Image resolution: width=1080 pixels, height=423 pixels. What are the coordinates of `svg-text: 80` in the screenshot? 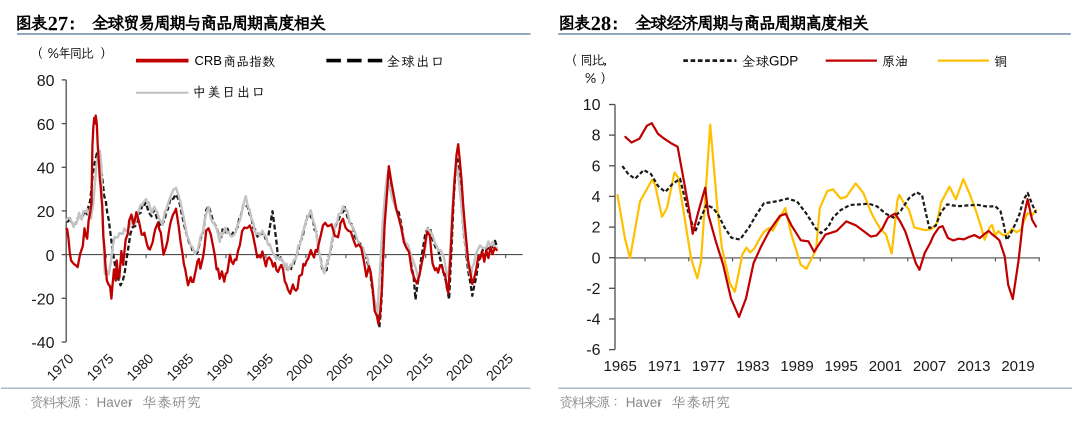 It's located at (46, 81).